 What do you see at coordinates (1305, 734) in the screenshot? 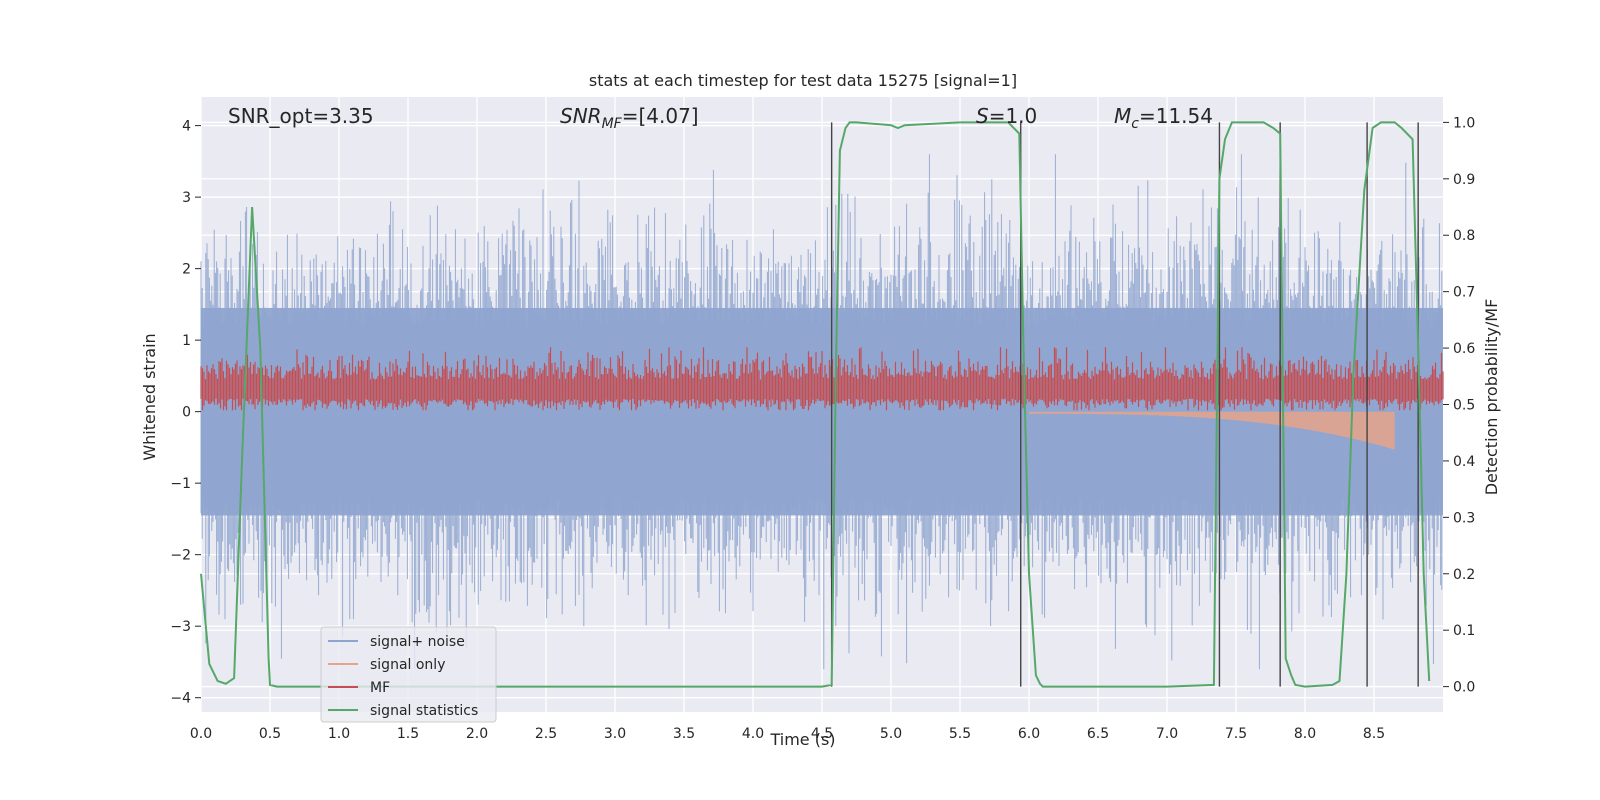
I see `x-tick-label: 8.0` at bounding box center [1305, 734].